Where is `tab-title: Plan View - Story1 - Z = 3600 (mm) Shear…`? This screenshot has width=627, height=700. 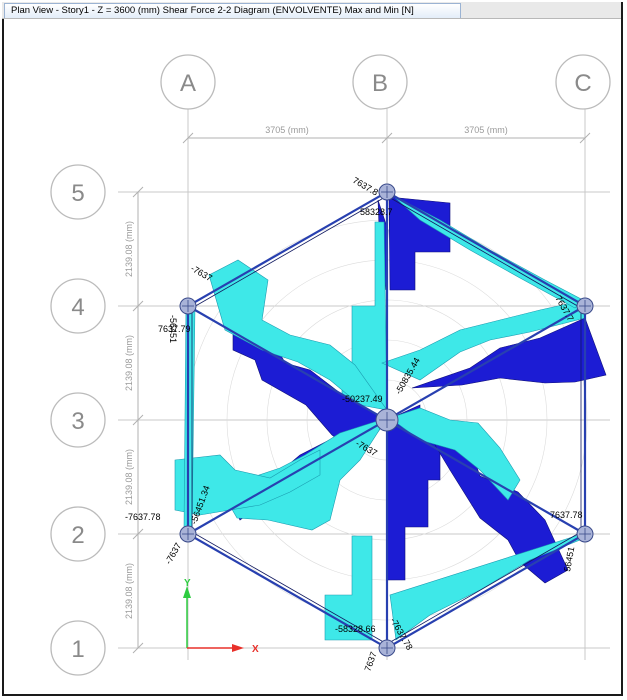 tab-title: Plan View - Story1 - Z = 3600 (mm) Shear… is located at coordinates (212, 10).